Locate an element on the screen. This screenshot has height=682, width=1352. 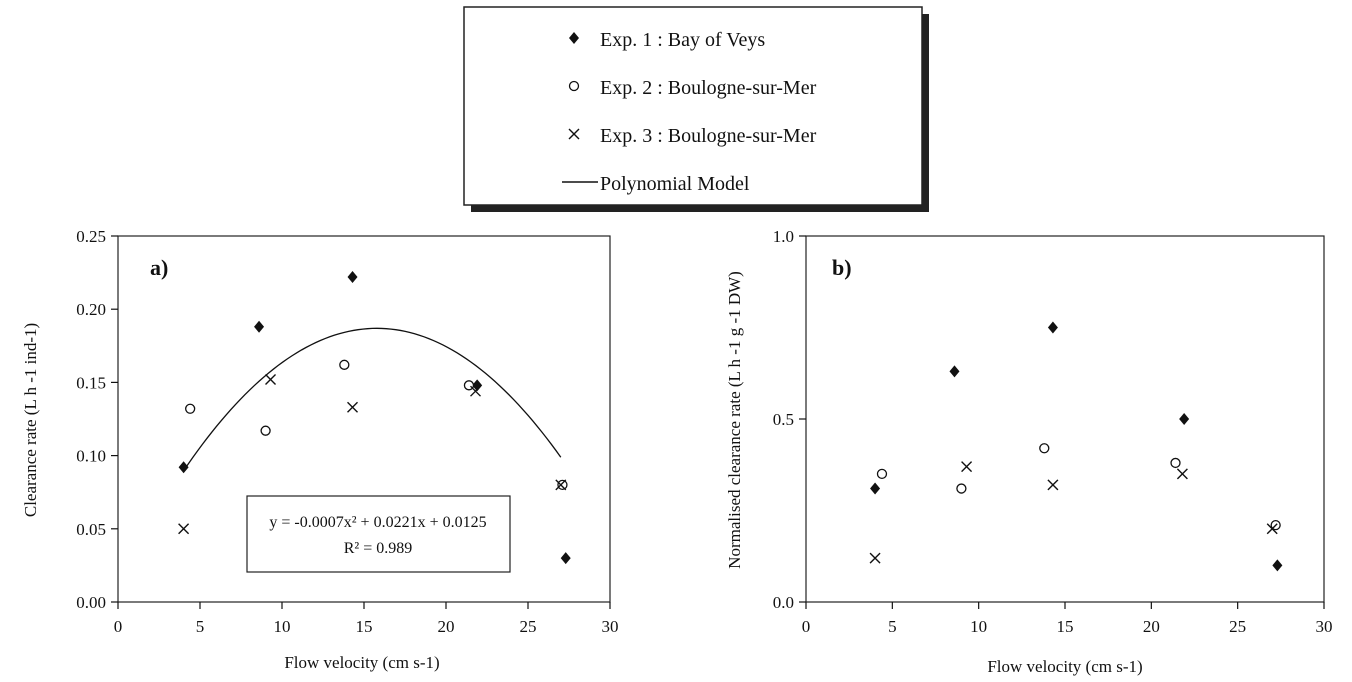
y-tick-label: 0.00 is located at coordinates (91, 602).